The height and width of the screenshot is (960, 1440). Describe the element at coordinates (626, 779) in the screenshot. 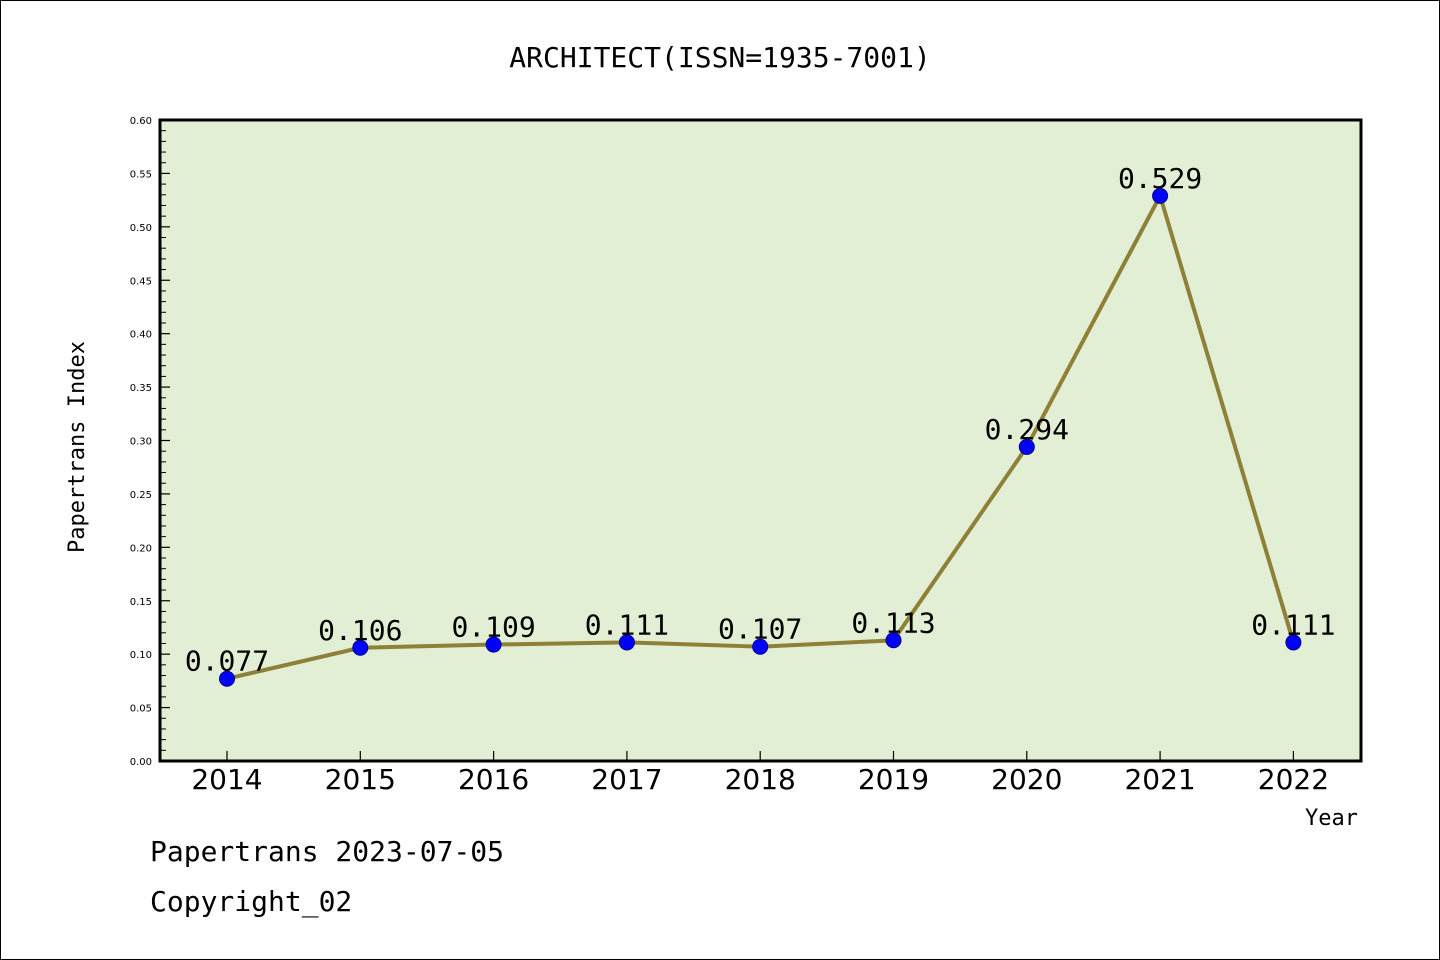

I see `x-tick-label: 2017` at that location.